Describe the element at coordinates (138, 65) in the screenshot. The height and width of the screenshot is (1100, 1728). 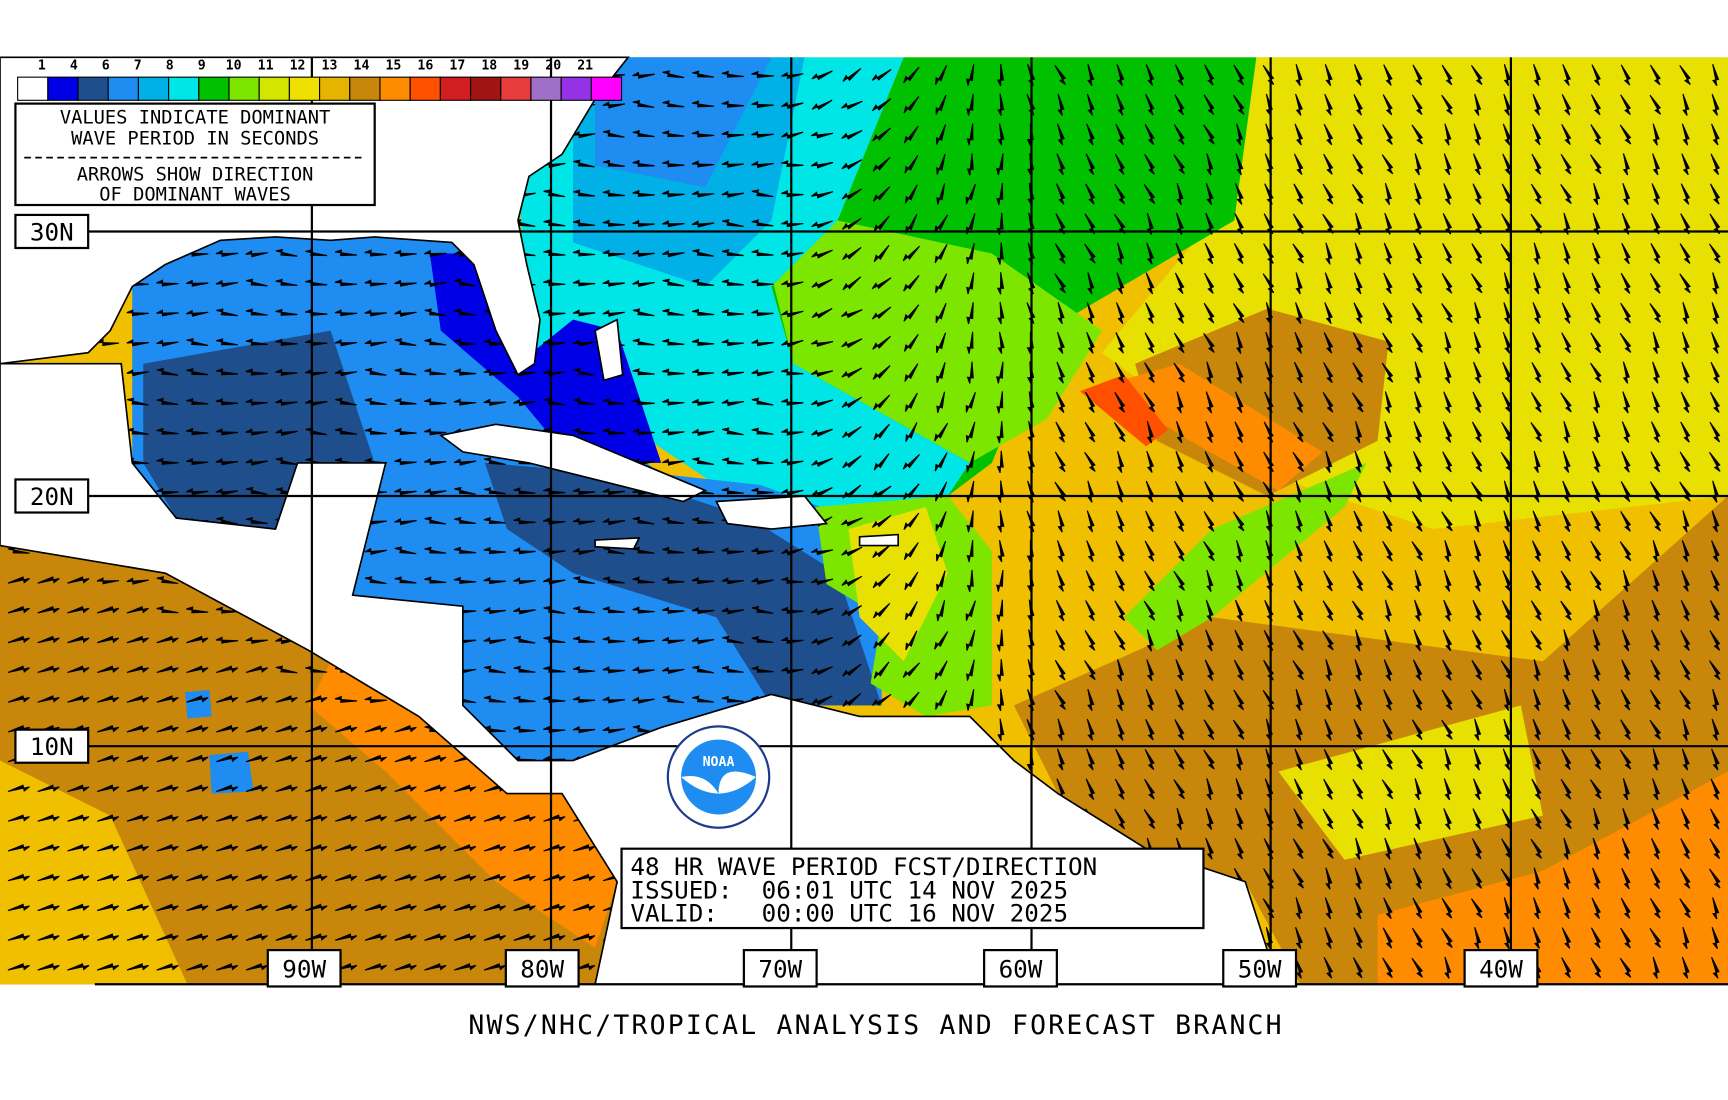
I see `legend-label: 7` at that location.